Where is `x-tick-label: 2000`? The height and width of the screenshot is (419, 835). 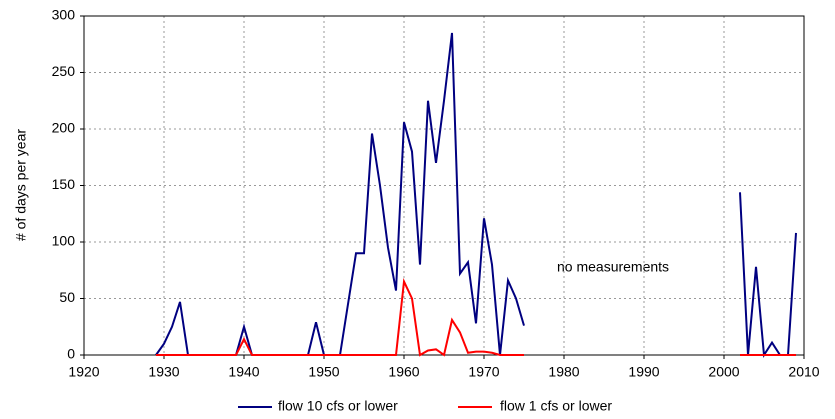
x-tick-label: 2000 is located at coordinates (723, 372).